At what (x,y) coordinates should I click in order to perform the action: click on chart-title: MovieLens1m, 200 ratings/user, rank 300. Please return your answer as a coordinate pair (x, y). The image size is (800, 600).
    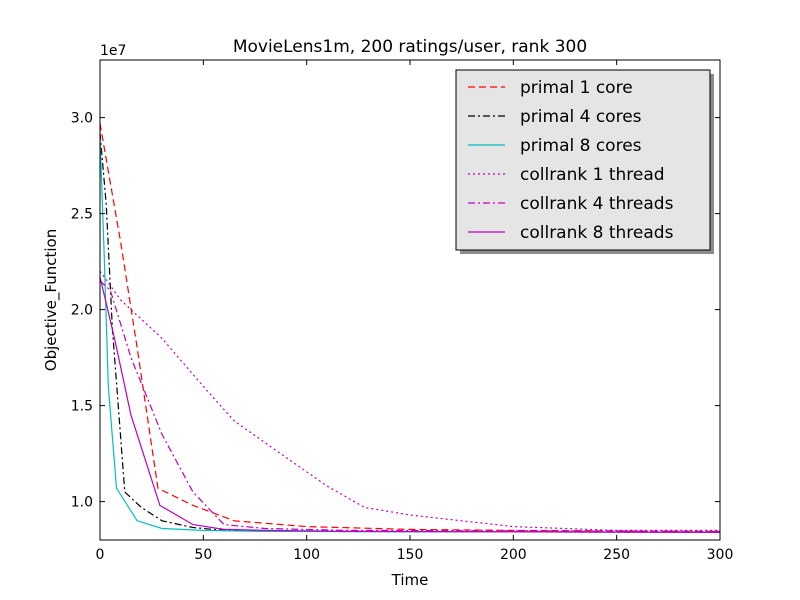
    Looking at the image, I should click on (410, 47).